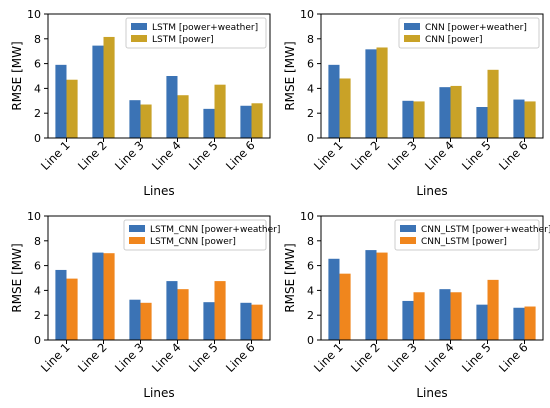 This screenshot has height=408, width=550. I want to click on y-tick-label: 10, so click(34, 216).